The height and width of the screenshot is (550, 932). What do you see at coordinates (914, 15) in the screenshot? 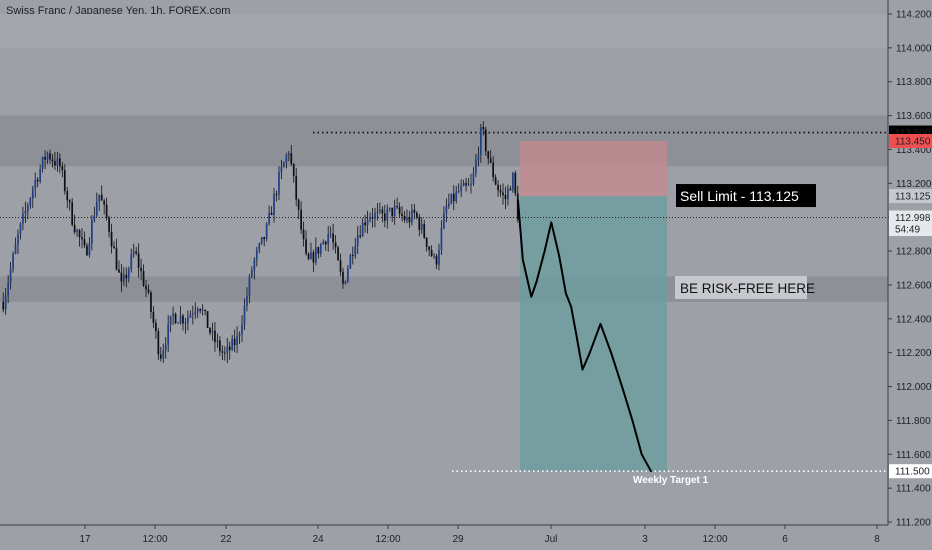
I see `price-tick-label: 114.200` at bounding box center [914, 15].